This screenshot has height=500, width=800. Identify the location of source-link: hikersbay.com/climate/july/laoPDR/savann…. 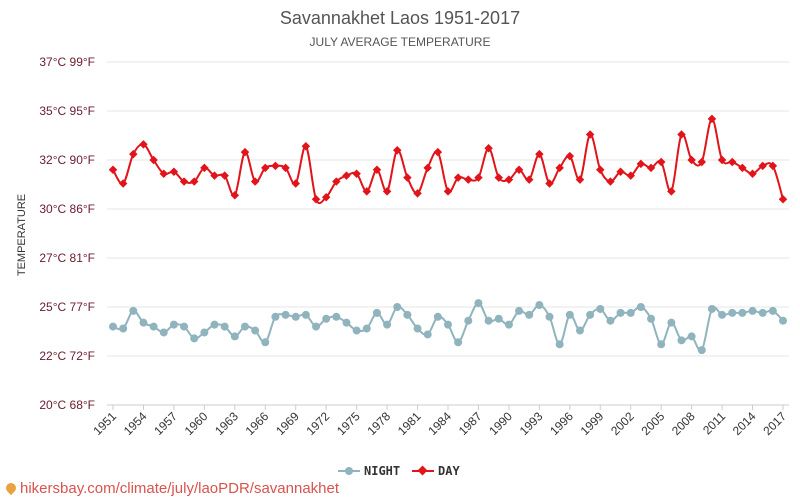
(171, 488).